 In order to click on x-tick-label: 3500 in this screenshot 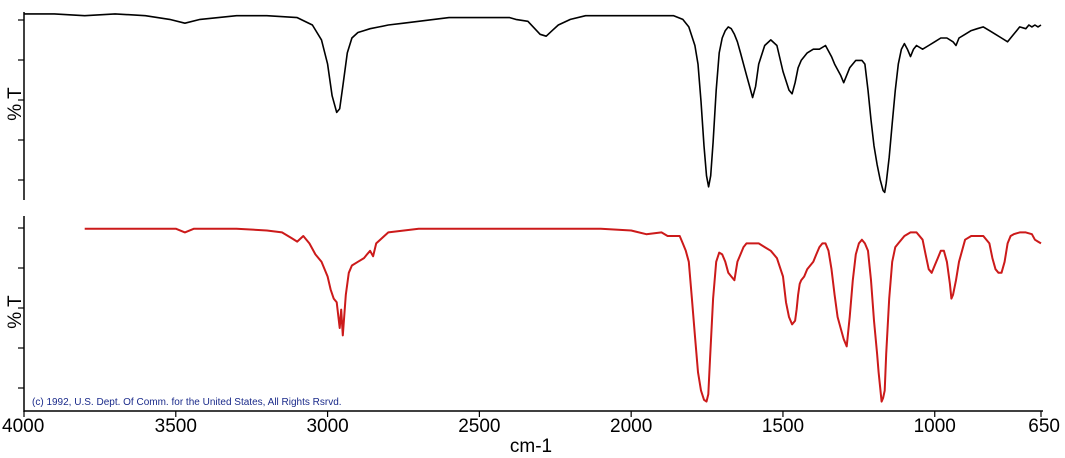, I will do `click(176, 426)`.